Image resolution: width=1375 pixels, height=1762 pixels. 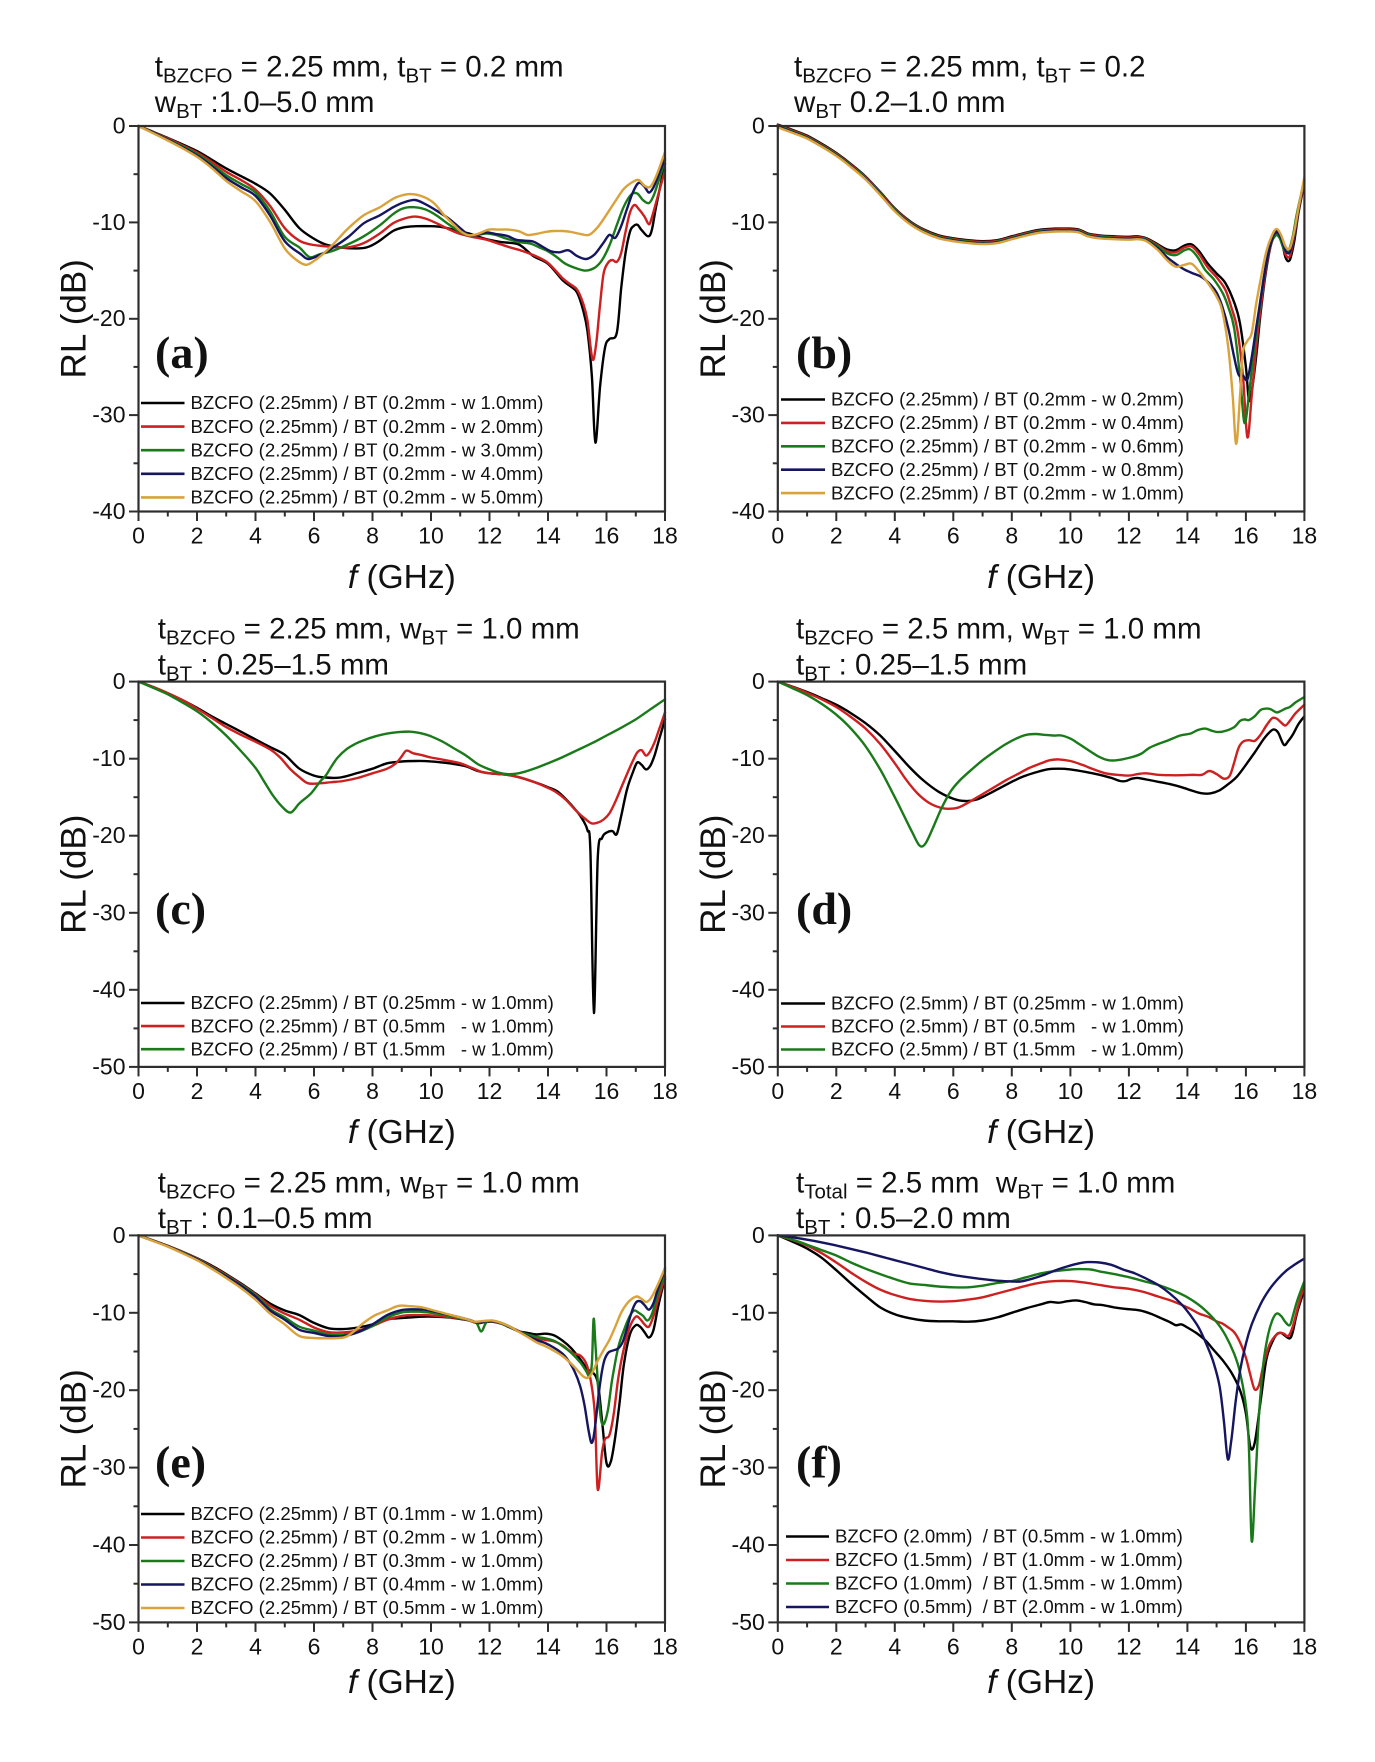 I want to click on svg-text:BZCFO (2.25mm) / BT (0.2mm - w: BZCFO (2.25mm) / BT (0.2mm - w 0.4mm), so click(x=1007, y=422).